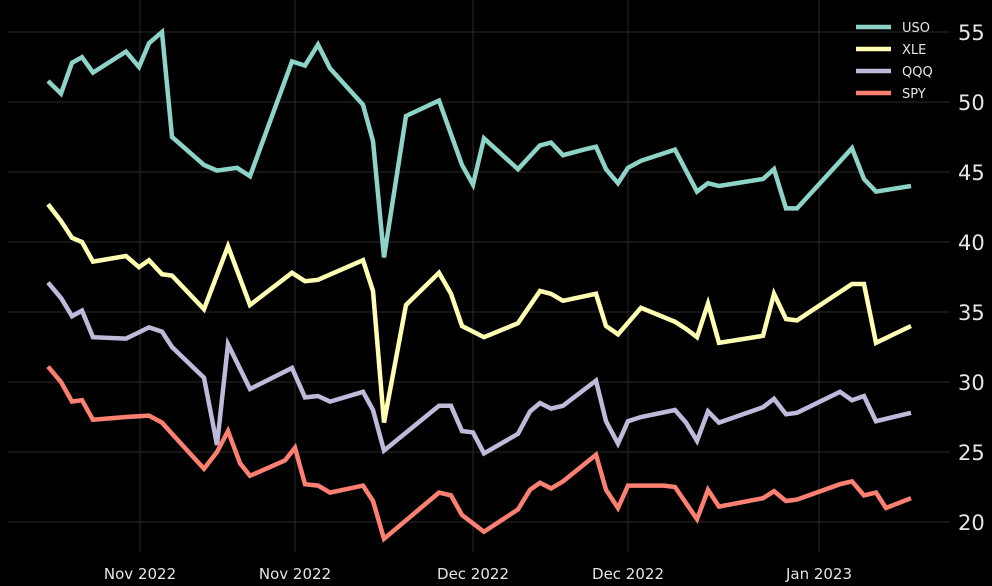 The height and width of the screenshot is (586, 992). Describe the element at coordinates (914, 50) in the screenshot. I see `legend-label-xle: XLE` at that location.